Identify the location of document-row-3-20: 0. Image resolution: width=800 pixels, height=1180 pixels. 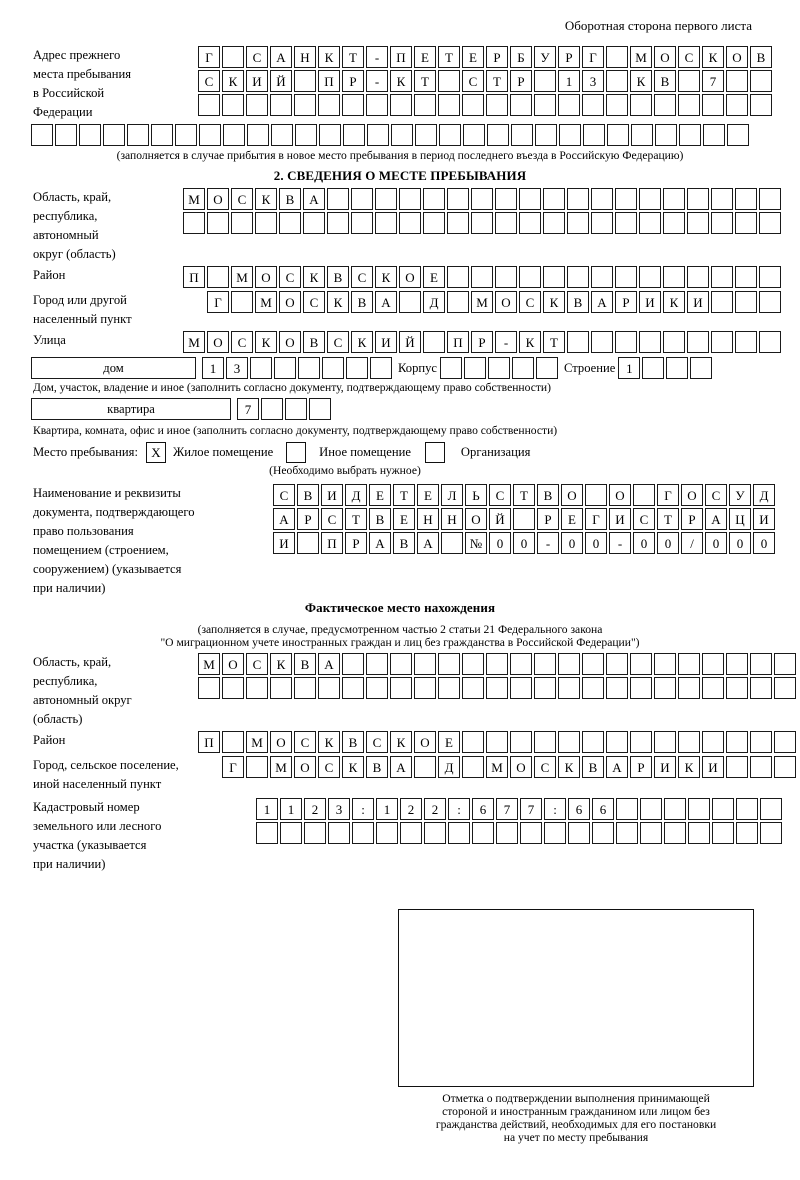
(740, 543).